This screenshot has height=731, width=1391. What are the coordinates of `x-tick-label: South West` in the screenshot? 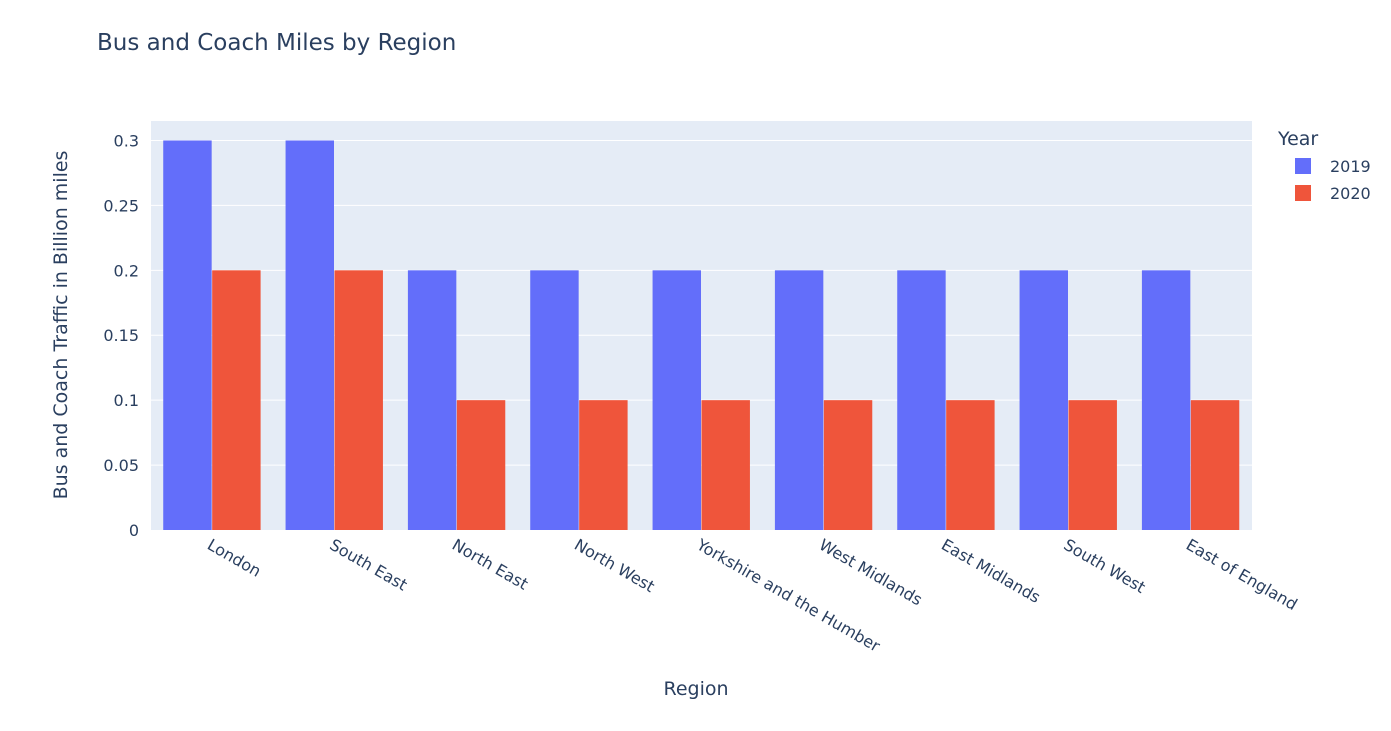 It's located at (1105, 566).